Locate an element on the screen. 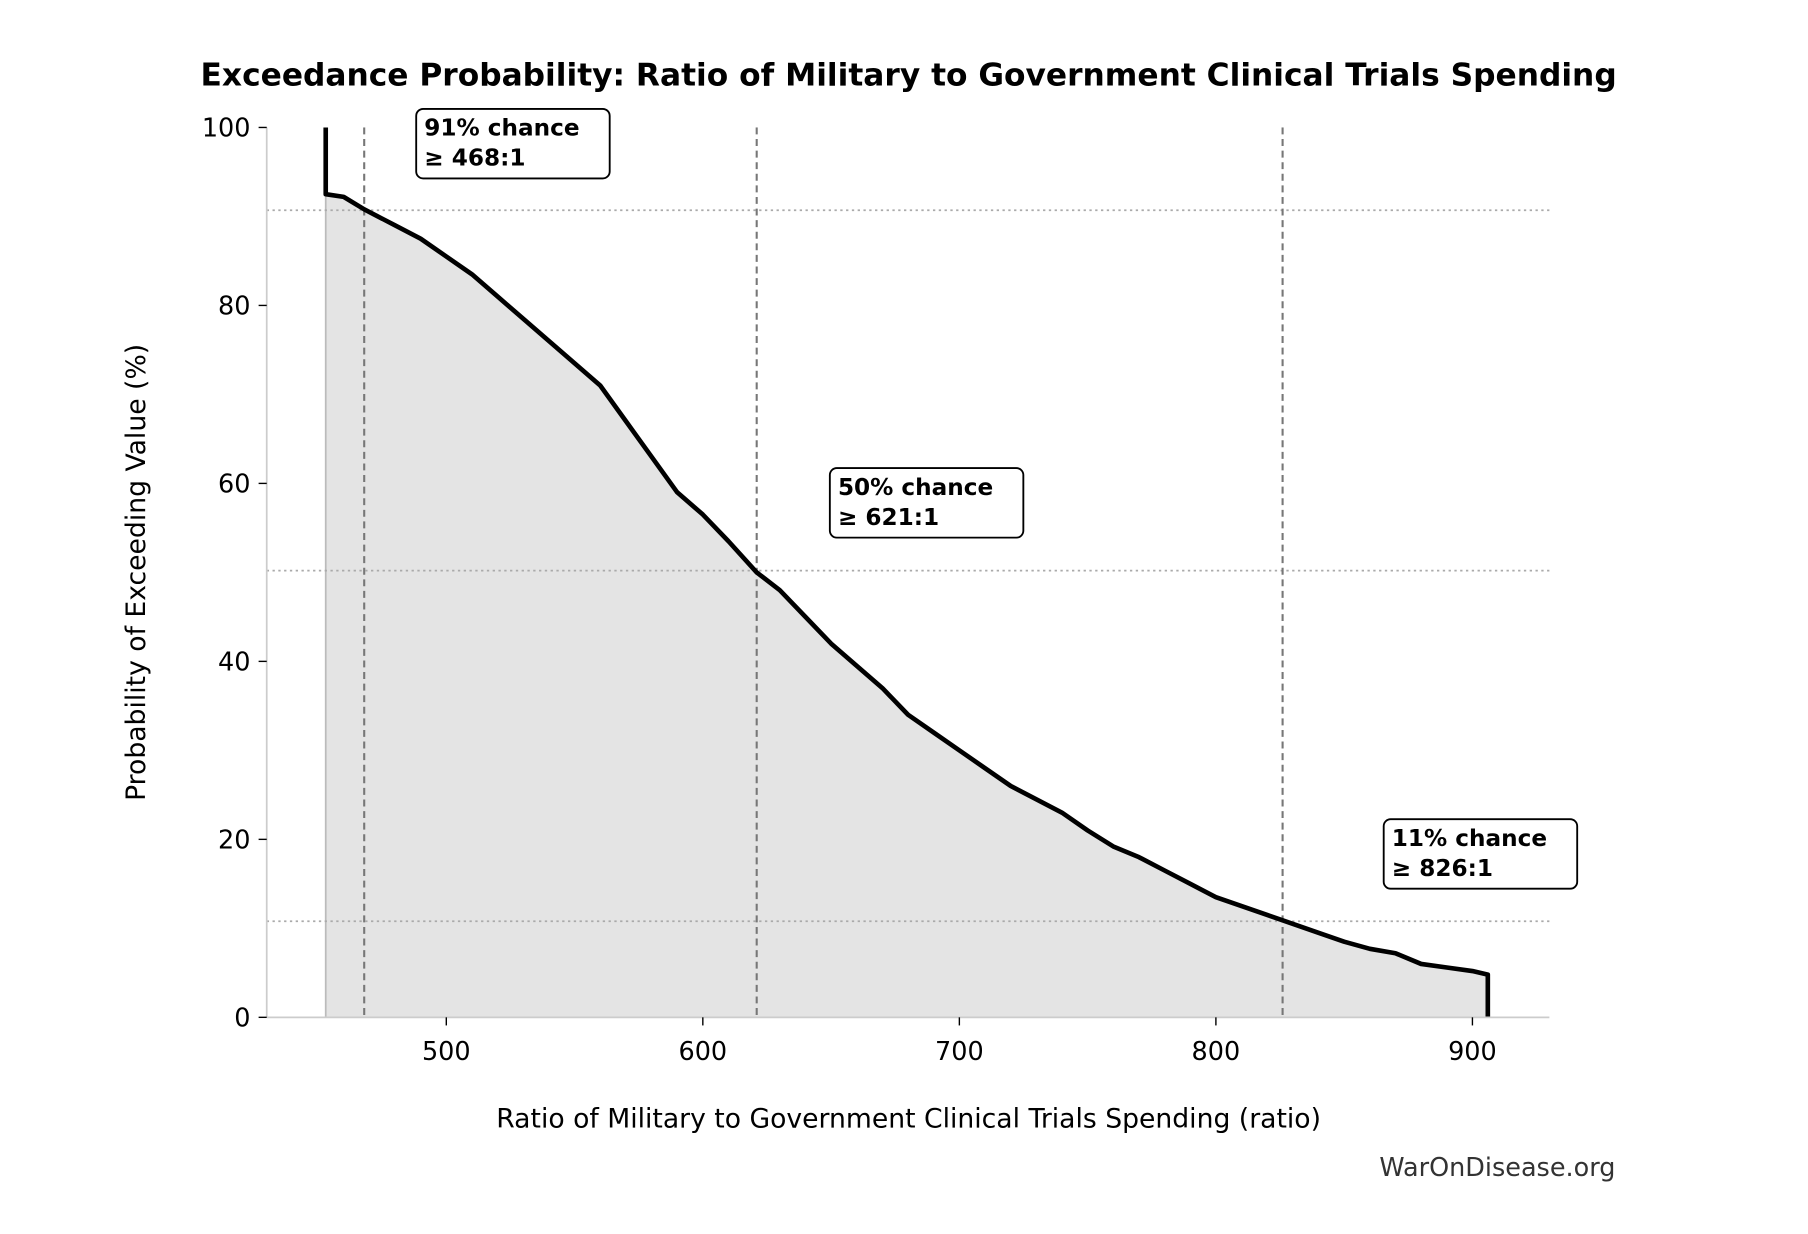  y-tick-label: 100 is located at coordinates (226, 129).